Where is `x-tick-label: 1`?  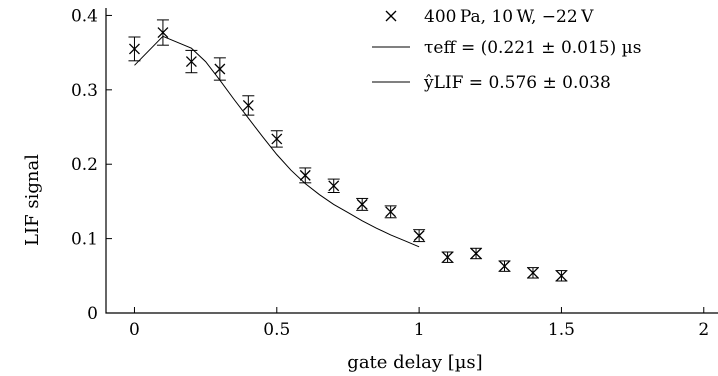 x-tick-label: 1 is located at coordinates (419, 330).